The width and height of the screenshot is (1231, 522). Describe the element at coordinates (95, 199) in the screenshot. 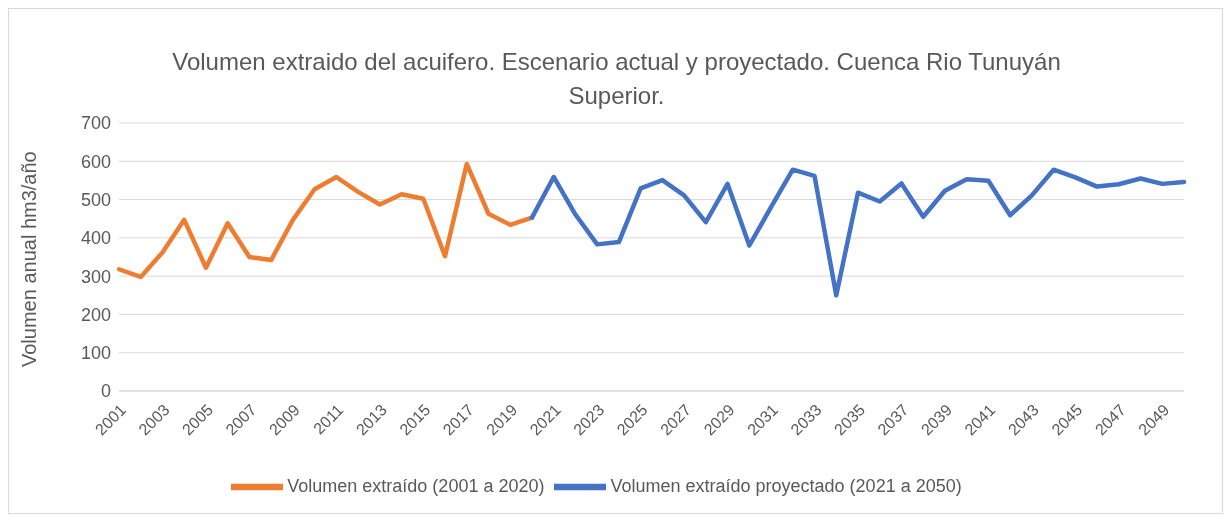

I see `y-tick-label: 500` at that location.